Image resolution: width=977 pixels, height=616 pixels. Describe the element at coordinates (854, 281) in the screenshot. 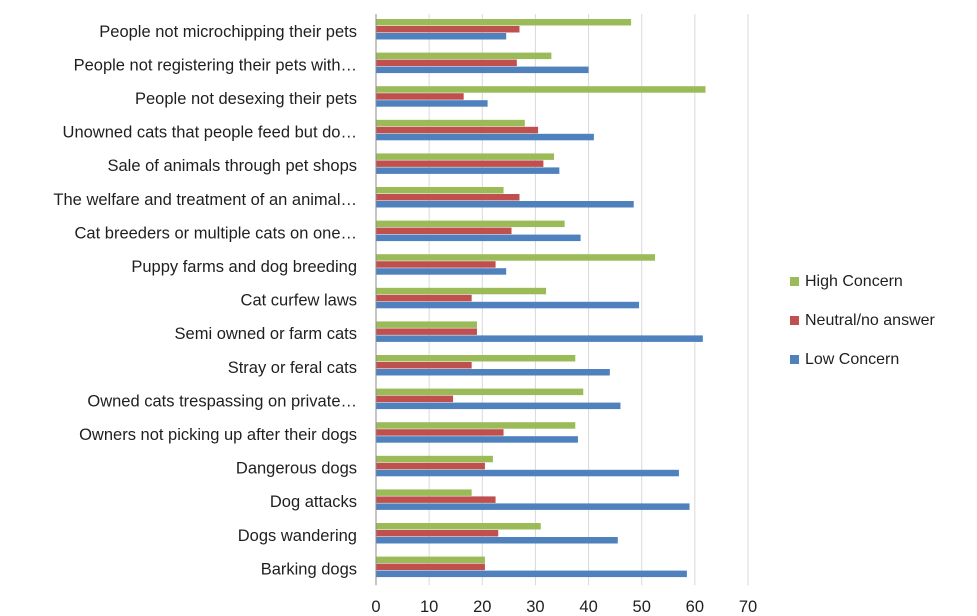

I see `legend-label-high-concern: High Concern` at that location.